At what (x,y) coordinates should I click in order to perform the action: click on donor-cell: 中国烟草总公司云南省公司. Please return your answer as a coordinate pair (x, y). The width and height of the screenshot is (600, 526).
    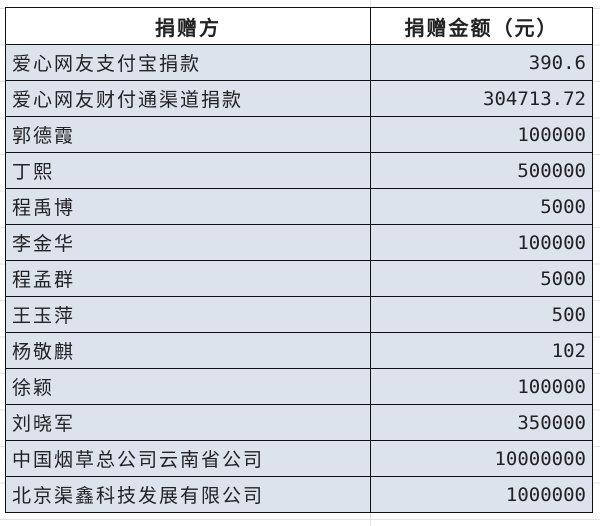
    Looking at the image, I should click on (188, 458).